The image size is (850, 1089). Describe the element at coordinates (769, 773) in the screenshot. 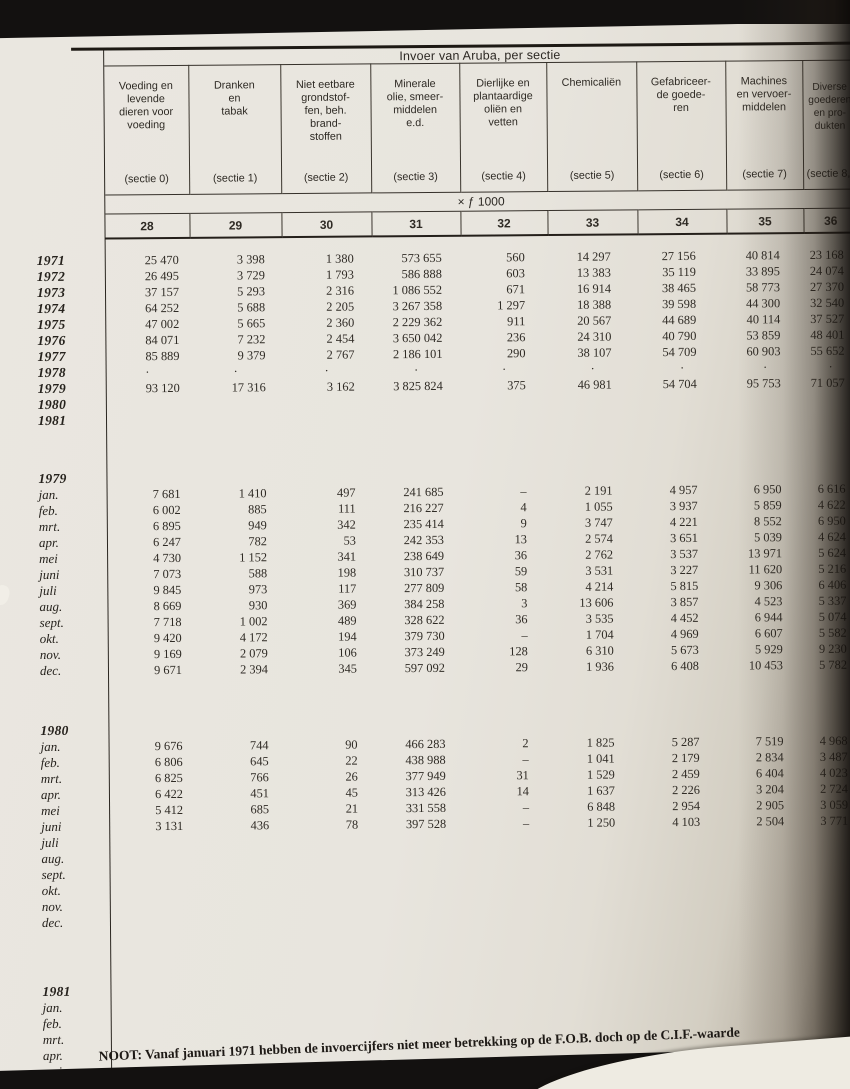

I see `value-cell: 6 404` at that location.